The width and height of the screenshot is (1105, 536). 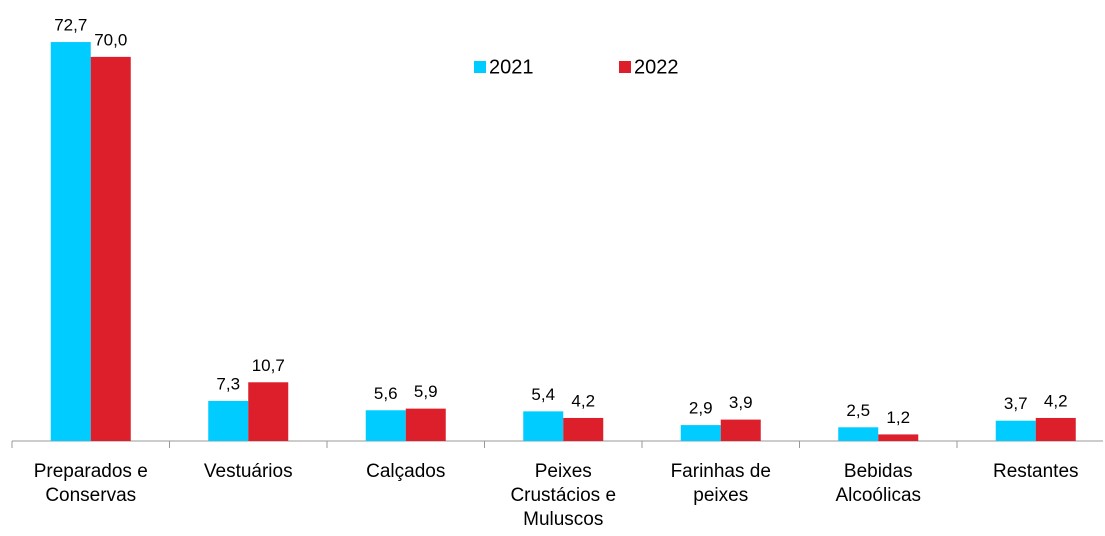 What do you see at coordinates (878, 495) in the screenshot?
I see `x-tick-label: Alcoólicas` at bounding box center [878, 495].